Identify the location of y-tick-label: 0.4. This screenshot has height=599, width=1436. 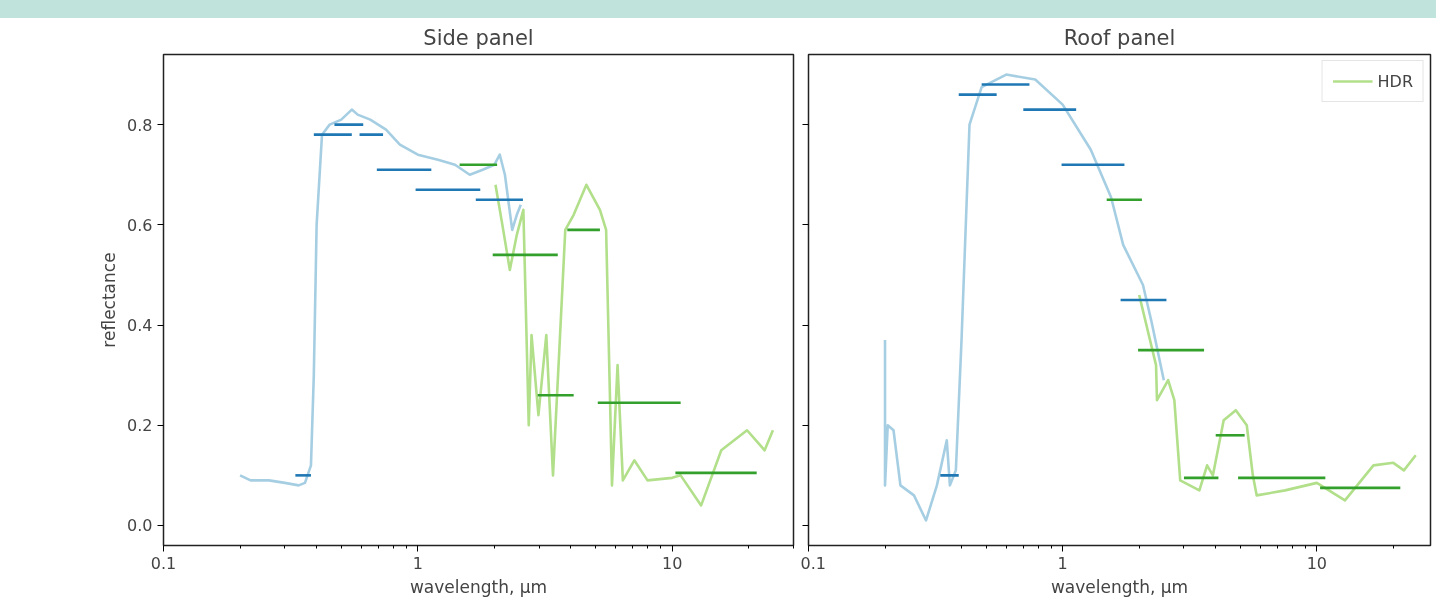
(140, 326).